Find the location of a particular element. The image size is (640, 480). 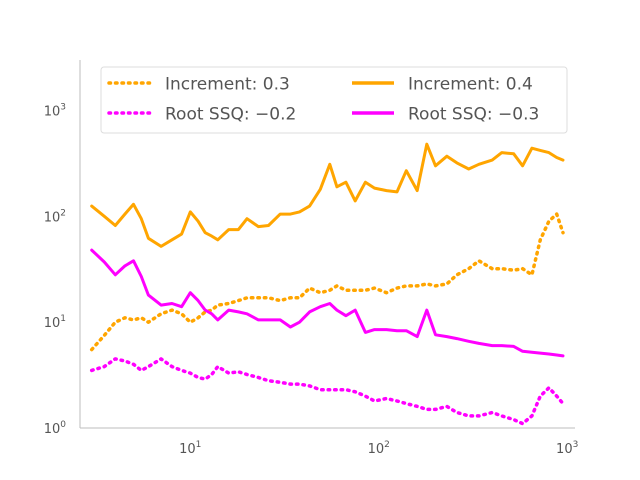

x-tick-label-1: 10¹ is located at coordinates (190, 448).